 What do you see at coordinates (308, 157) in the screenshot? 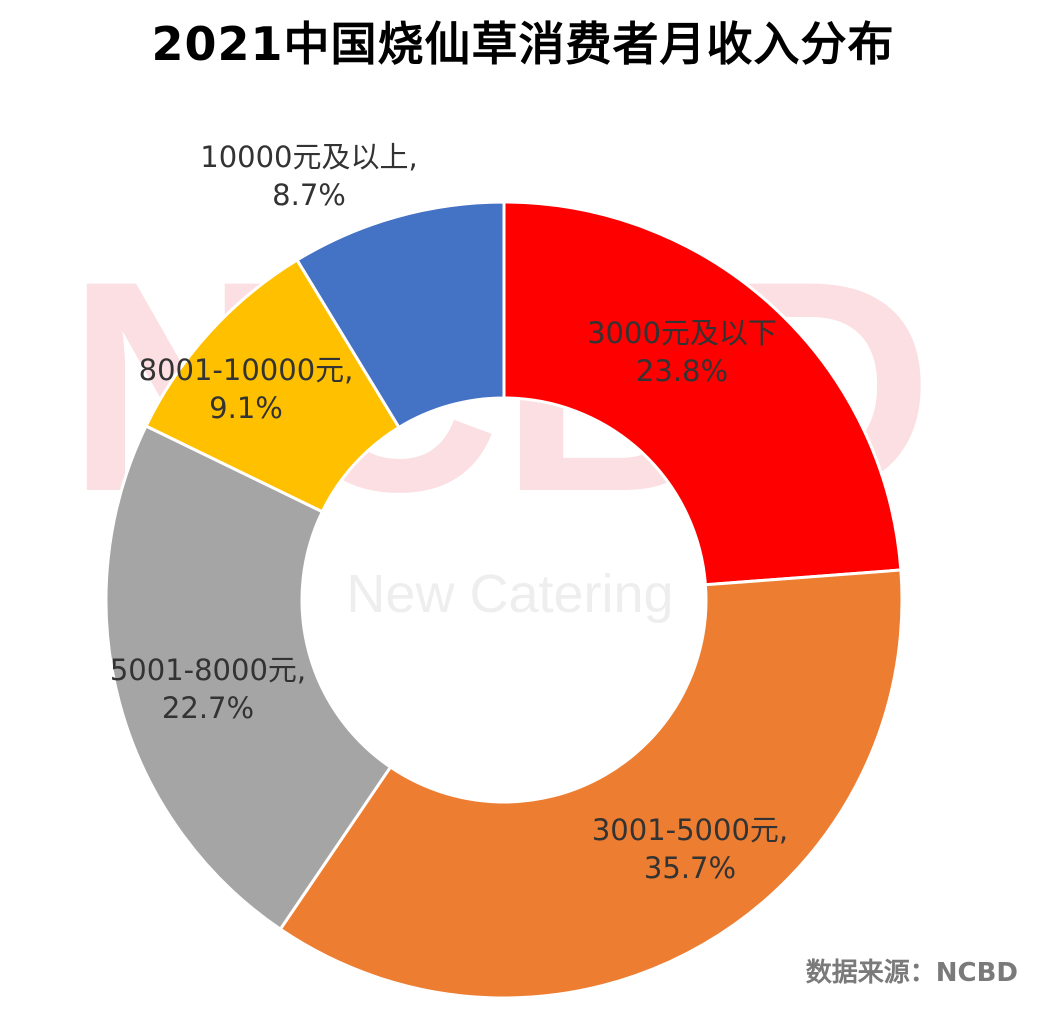
I see `slice-label-5: 10000元及以上,` at bounding box center [308, 157].